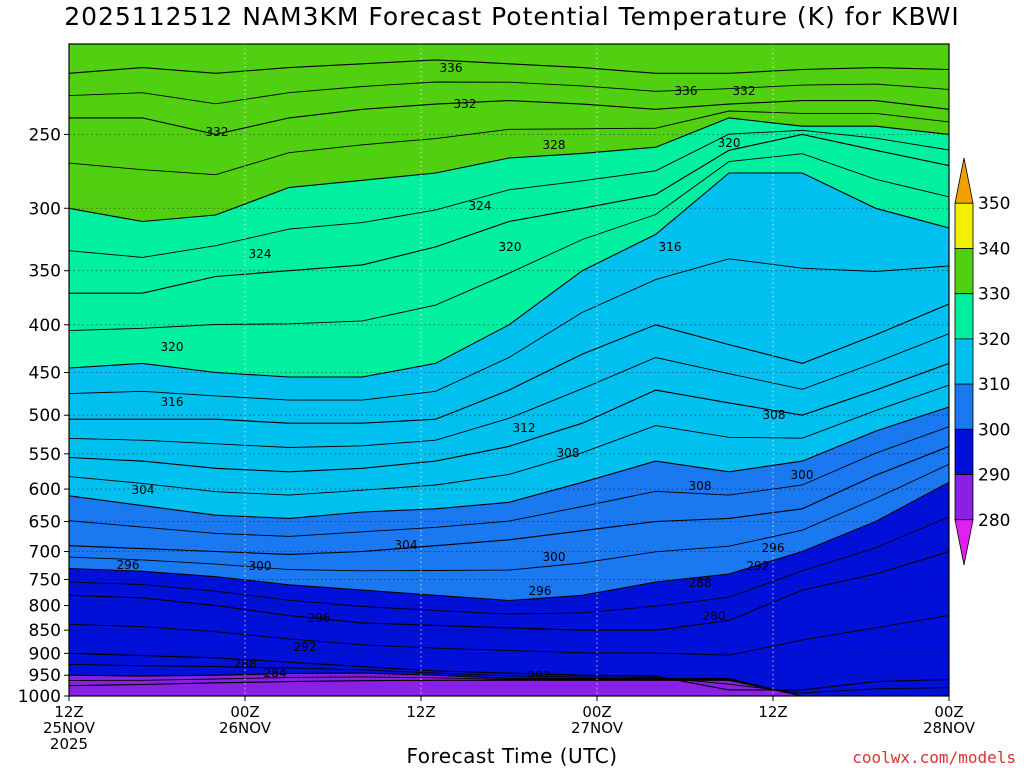 Image resolution: width=1024 pixels, height=768 pixels. I want to click on y-tick-label: 400, so click(45, 326).